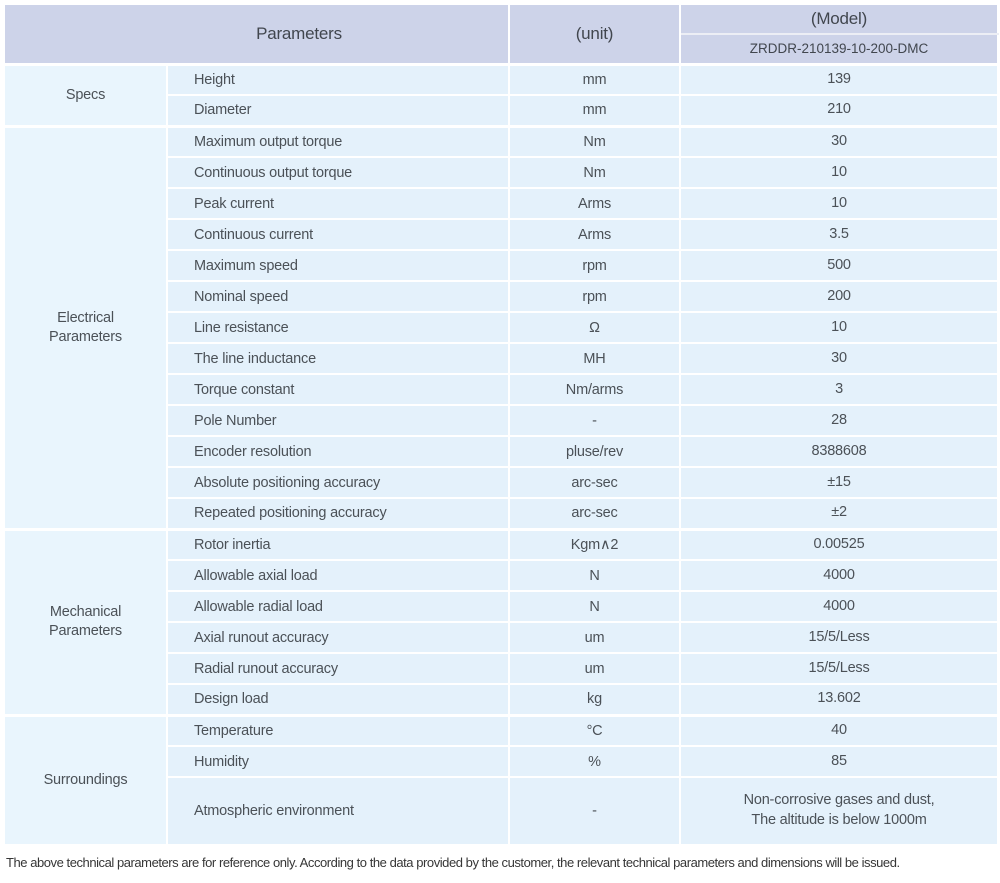 This screenshot has width=1000, height=883. I want to click on header-model-number: ZRDDR-210139-10-200-DMC, so click(839, 49).